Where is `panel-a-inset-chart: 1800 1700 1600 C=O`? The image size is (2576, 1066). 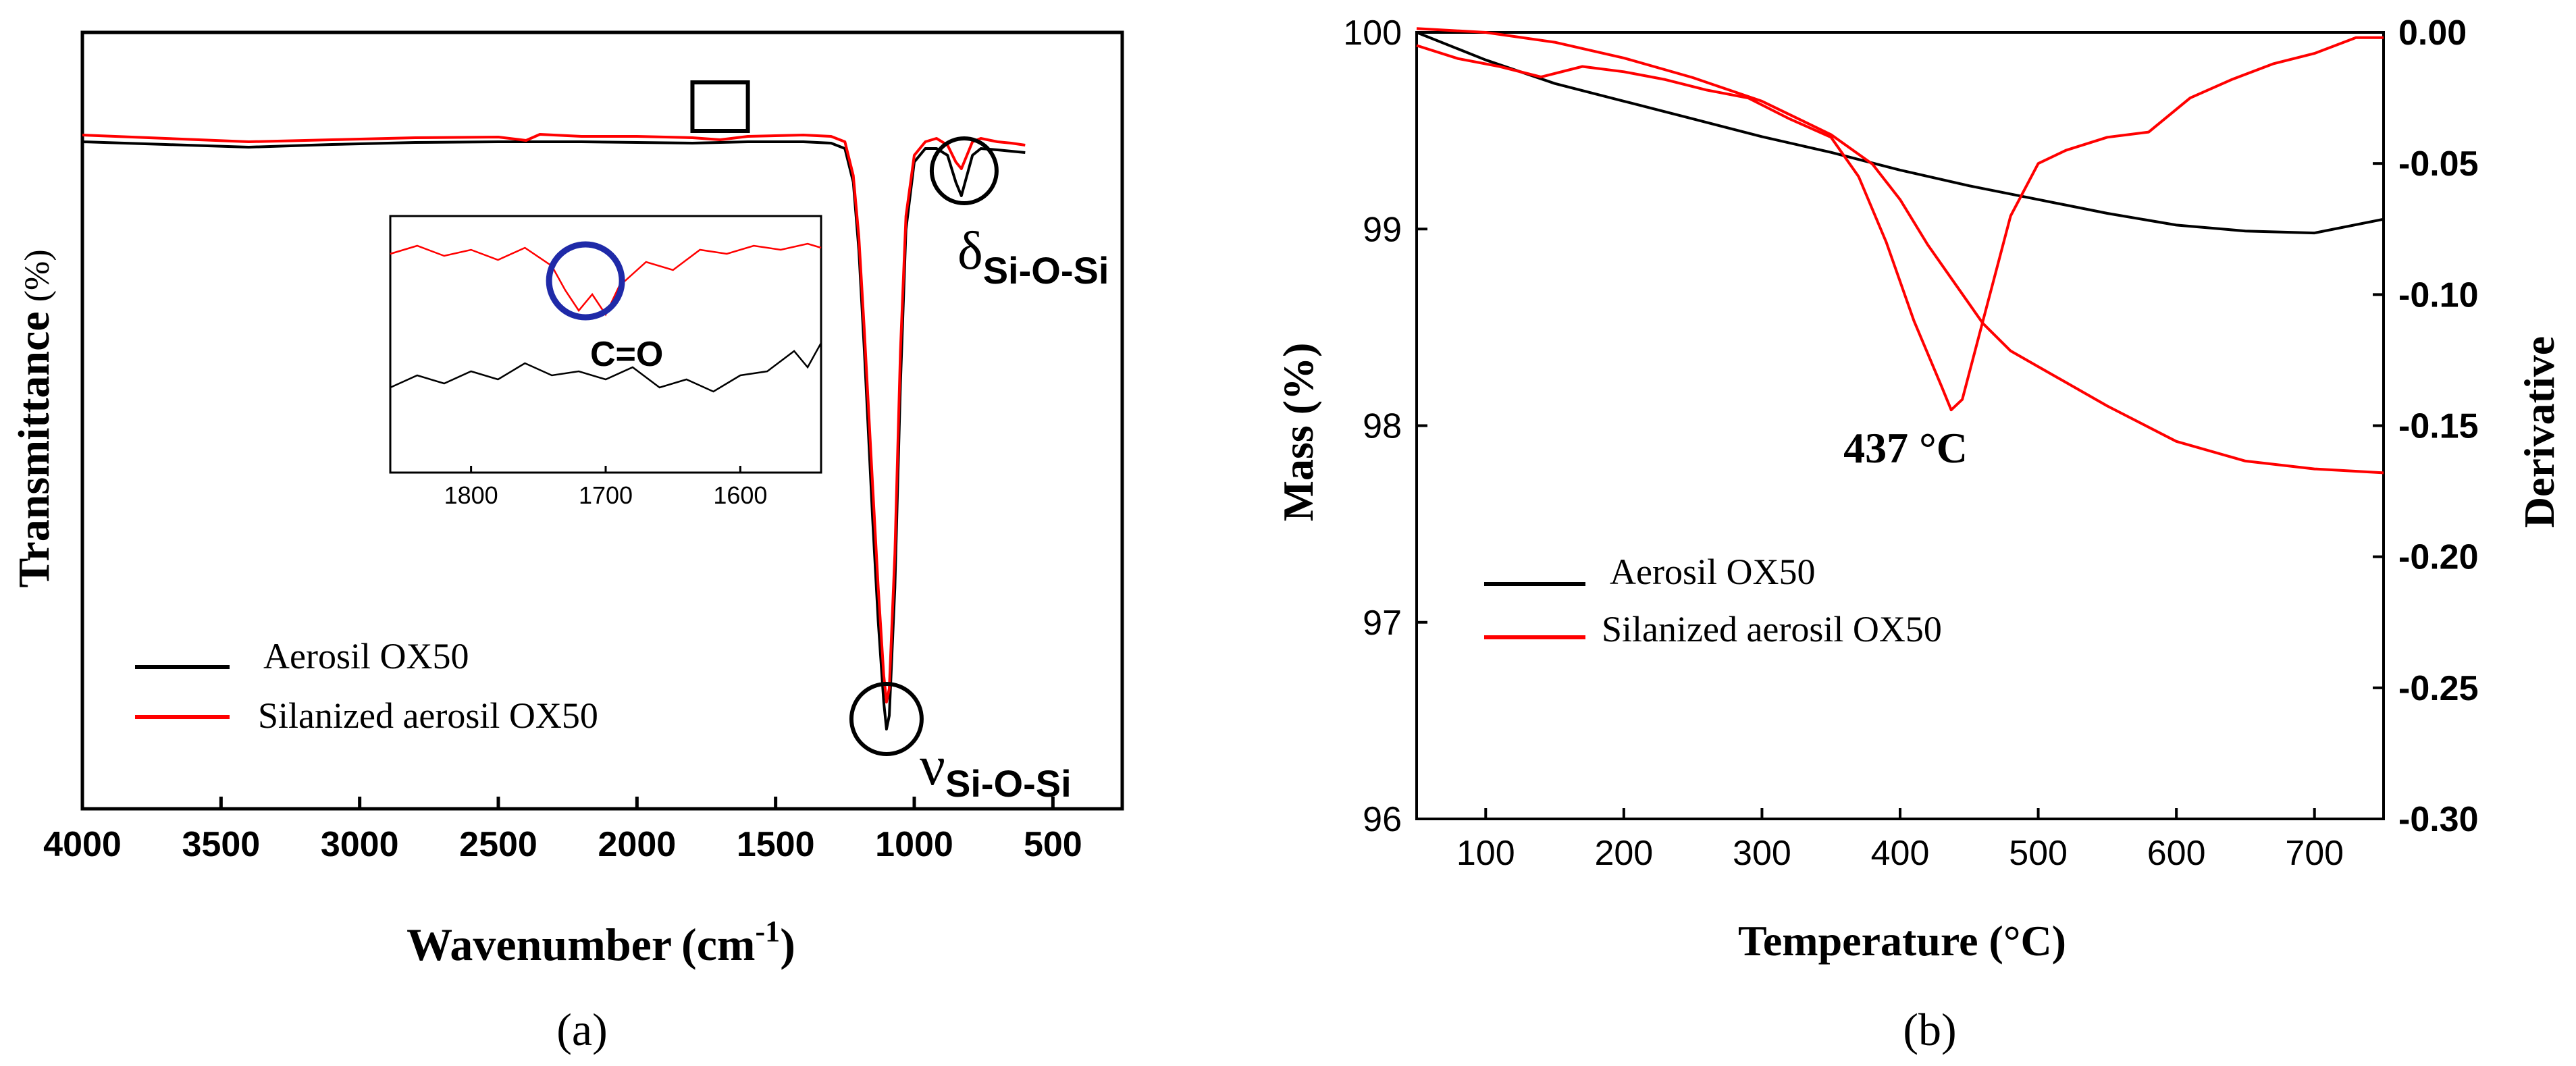 panel-a-inset-chart: 1800 1700 1600 C=O is located at coordinates (605, 362).